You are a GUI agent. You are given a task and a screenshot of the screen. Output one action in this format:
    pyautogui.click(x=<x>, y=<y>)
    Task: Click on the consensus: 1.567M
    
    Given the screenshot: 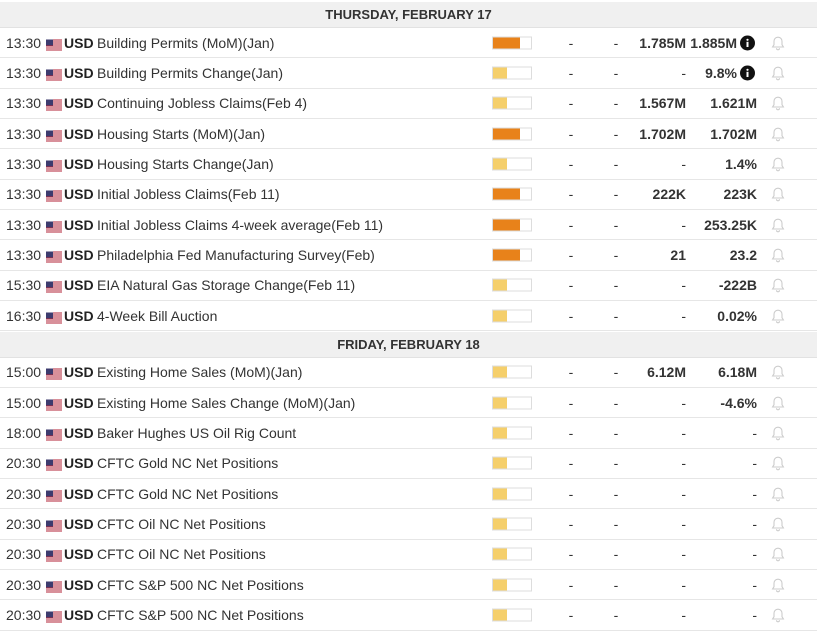 What is the action you would take?
    pyautogui.click(x=662, y=103)
    